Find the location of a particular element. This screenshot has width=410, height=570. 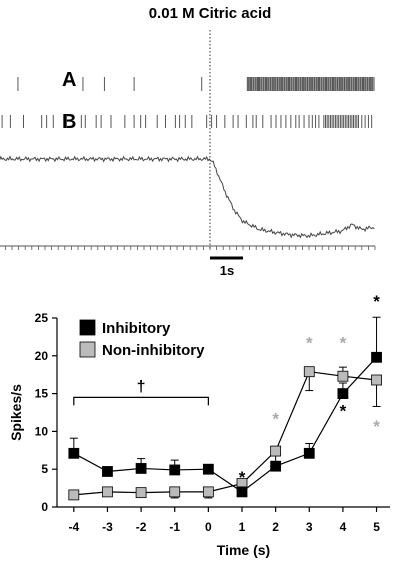

x-tick-label: -1 is located at coordinates (174, 527).